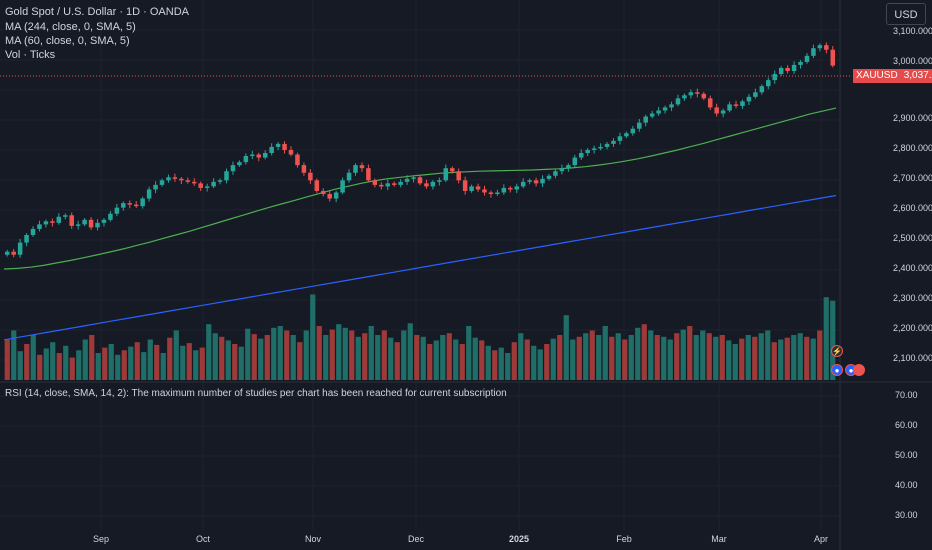 The height and width of the screenshot is (550, 932). Describe the element at coordinates (70, 27) in the screenshot. I see `ma-244-legend: MA (244, close, 0, SMA, 5)` at that location.